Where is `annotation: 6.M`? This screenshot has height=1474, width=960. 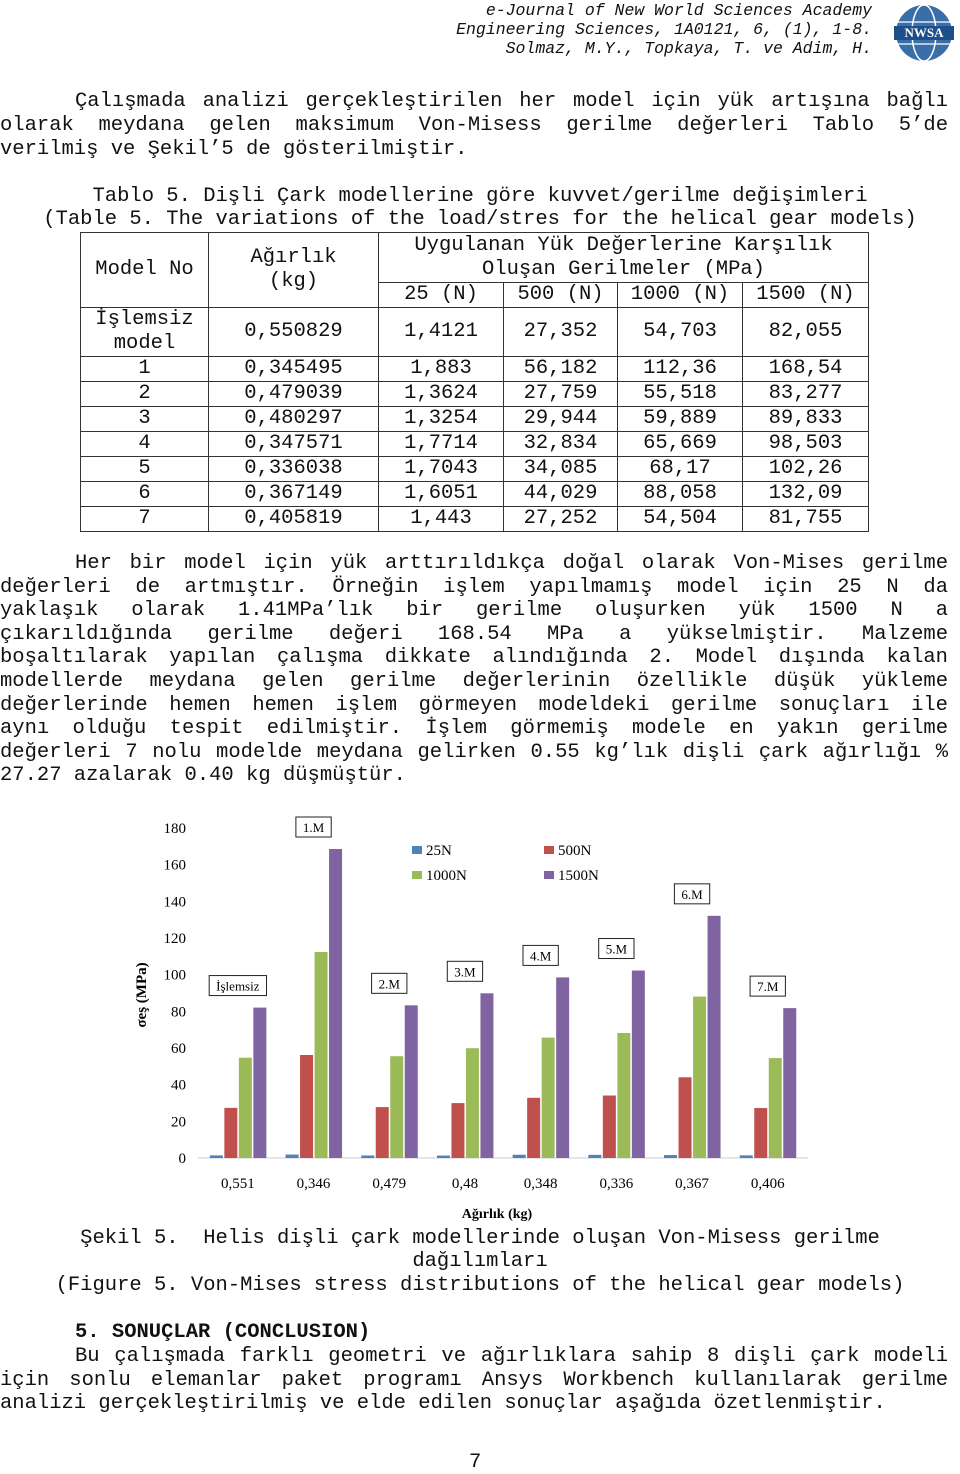
annotation: 6.M is located at coordinates (692, 894).